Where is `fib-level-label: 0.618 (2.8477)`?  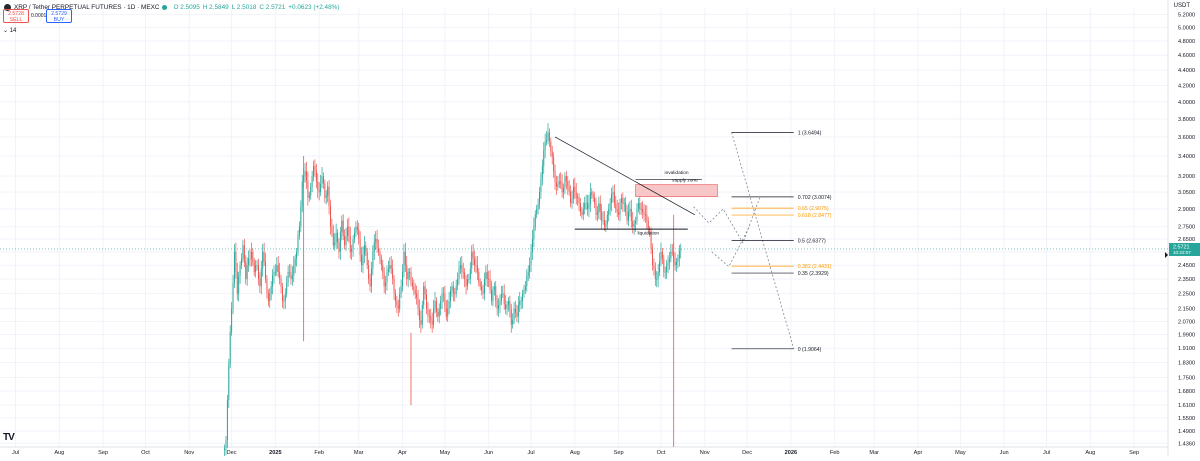
fib-level-label: 0.618 (2.8477) is located at coordinates (815, 216).